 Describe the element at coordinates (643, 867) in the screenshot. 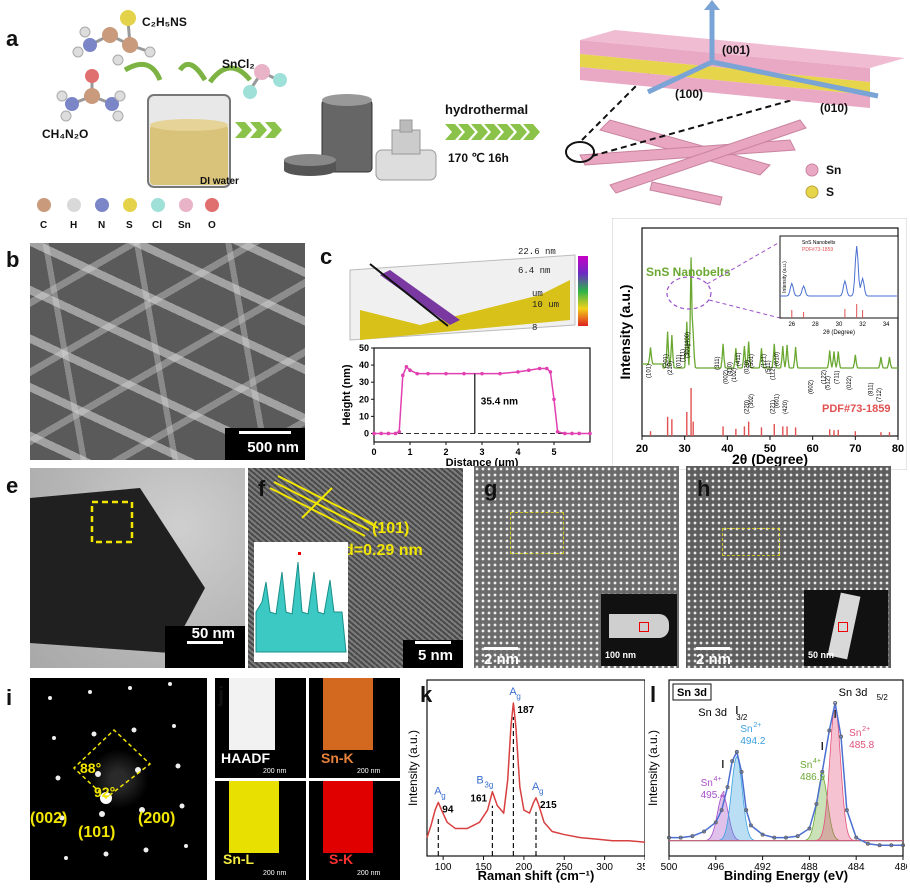

I see `raman-xtick-label: 350` at that location.